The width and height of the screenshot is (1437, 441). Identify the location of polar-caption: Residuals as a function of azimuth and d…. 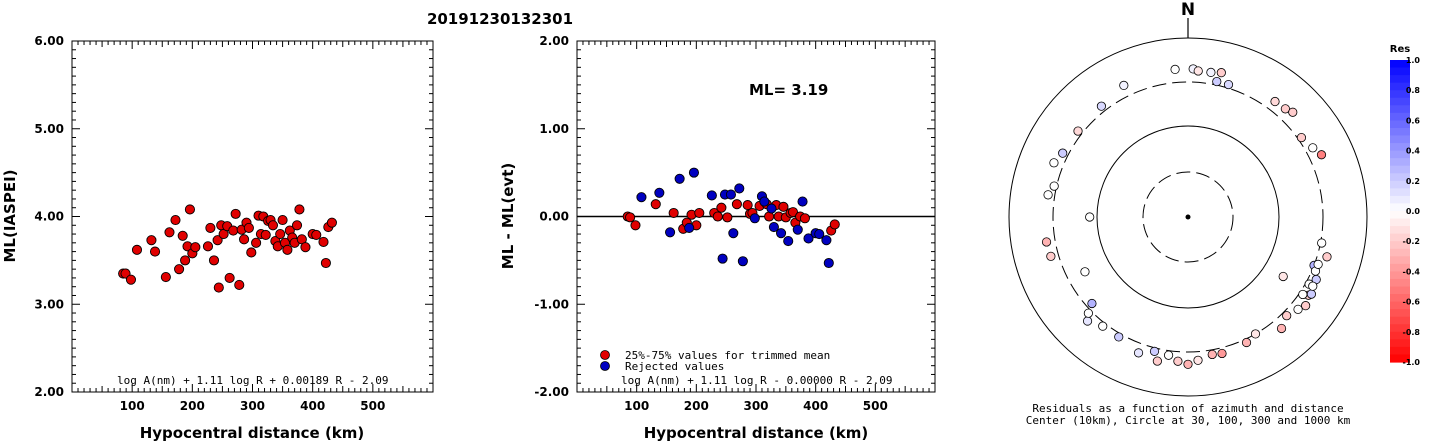
(1187, 408).